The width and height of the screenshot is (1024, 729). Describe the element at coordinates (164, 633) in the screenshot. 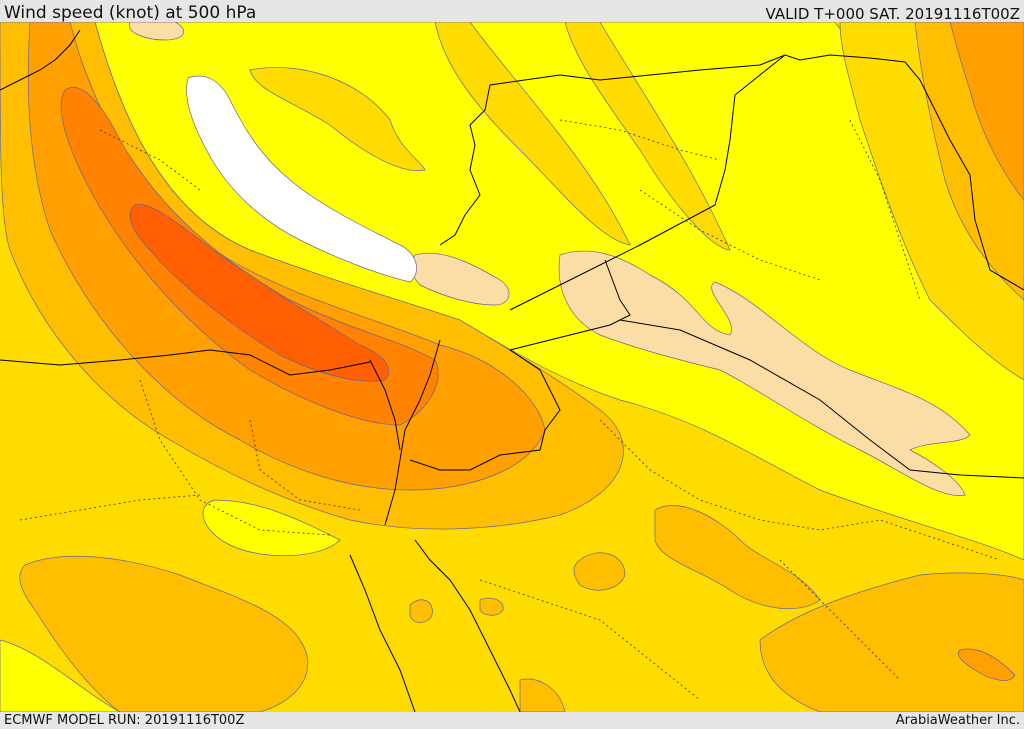

I see `wind-patch-amber-sw` at that location.